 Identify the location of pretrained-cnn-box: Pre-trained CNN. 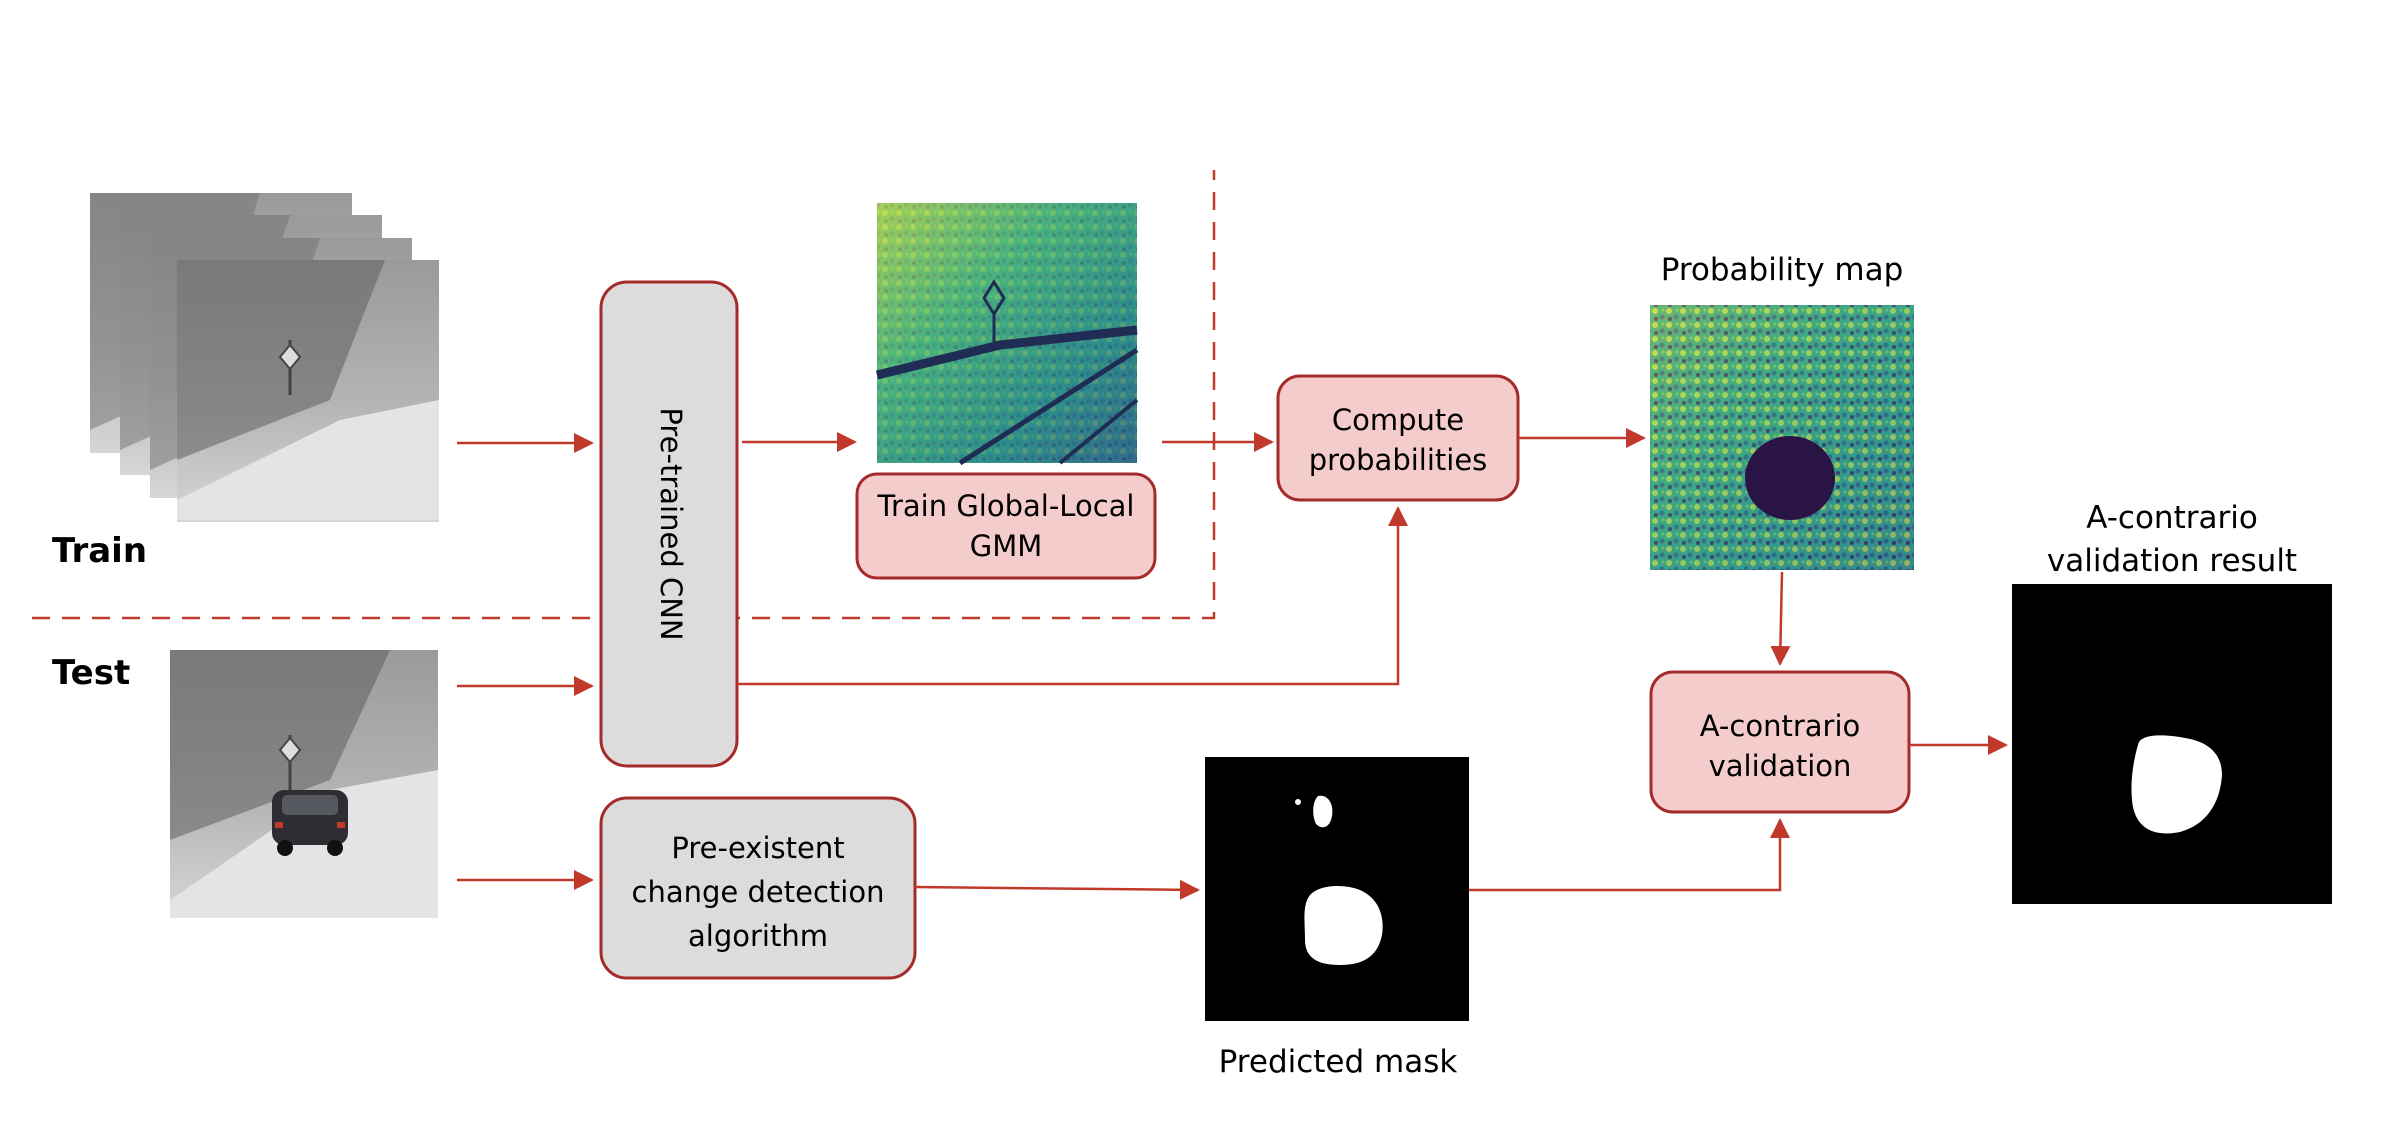
(669, 524).